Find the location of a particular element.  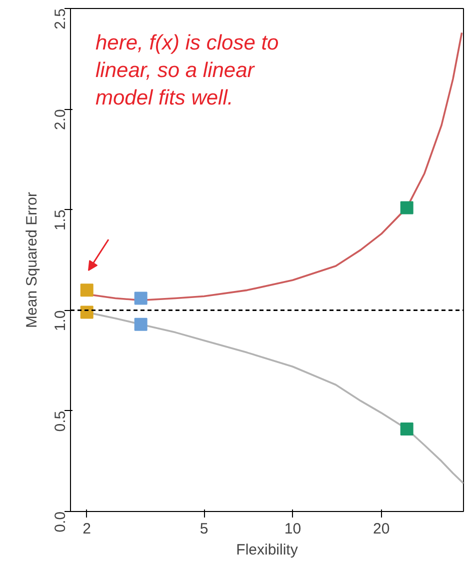

y-tick-label: 1.0 is located at coordinates (60, 321).